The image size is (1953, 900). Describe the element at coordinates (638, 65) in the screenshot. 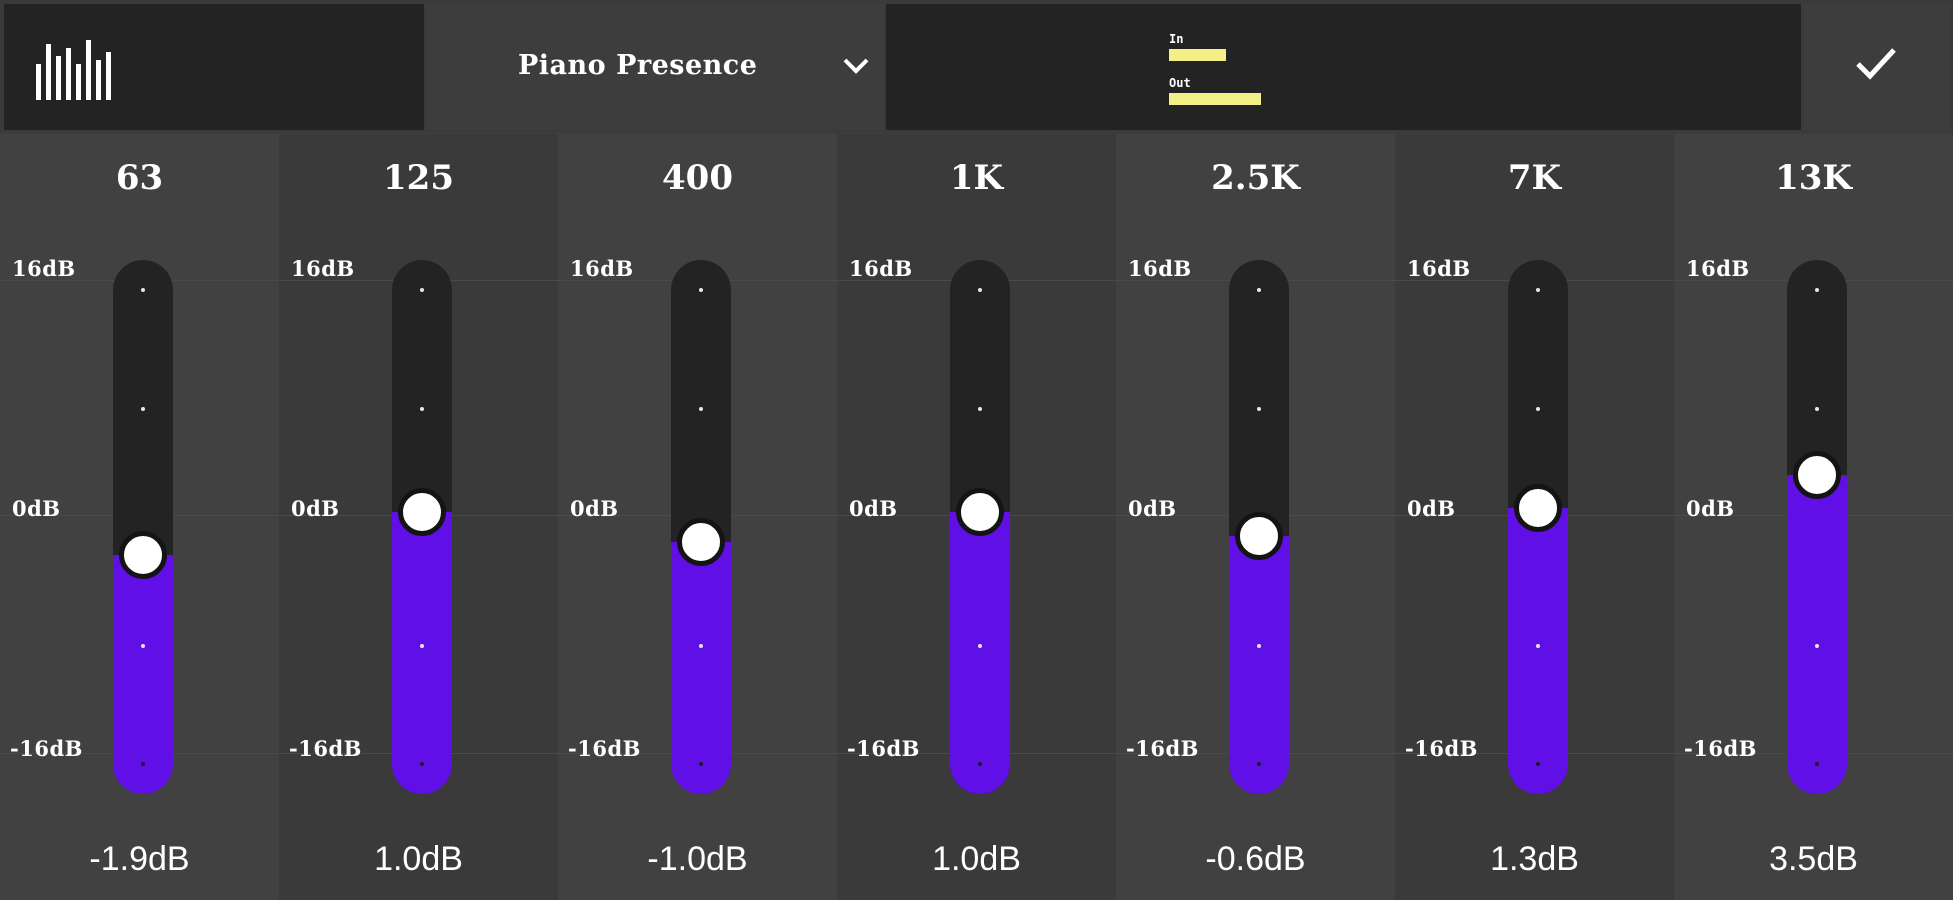

I see `preset-name: Piano Presence` at that location.